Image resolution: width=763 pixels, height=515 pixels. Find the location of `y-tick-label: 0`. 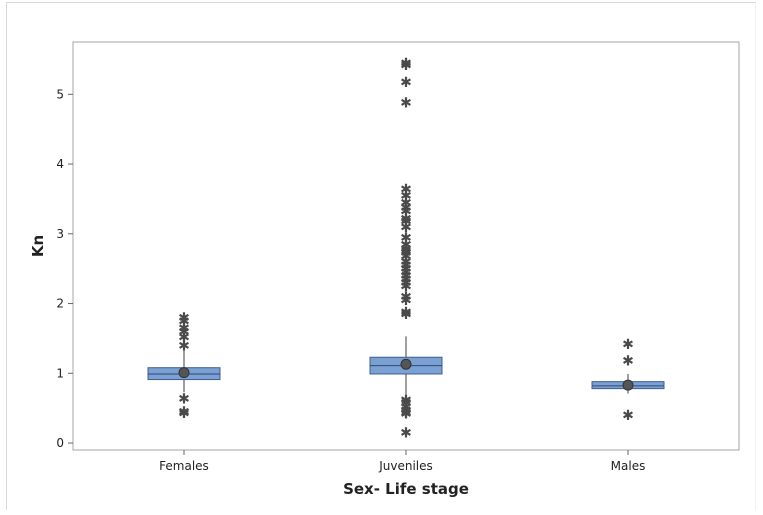

y-tick-label: 0 is located at coordinates (60, 443).